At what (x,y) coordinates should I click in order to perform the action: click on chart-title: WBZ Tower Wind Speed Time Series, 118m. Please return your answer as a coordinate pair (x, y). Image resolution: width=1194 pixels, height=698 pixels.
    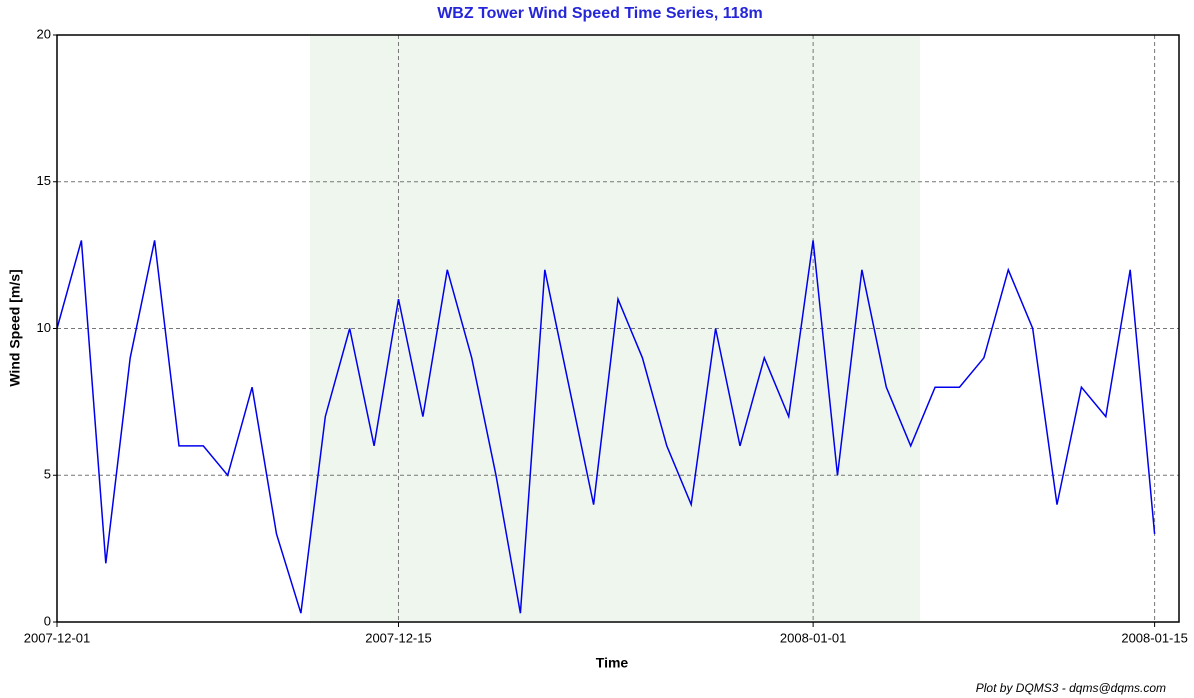
    Looking at the image, I should click on (600, 13).